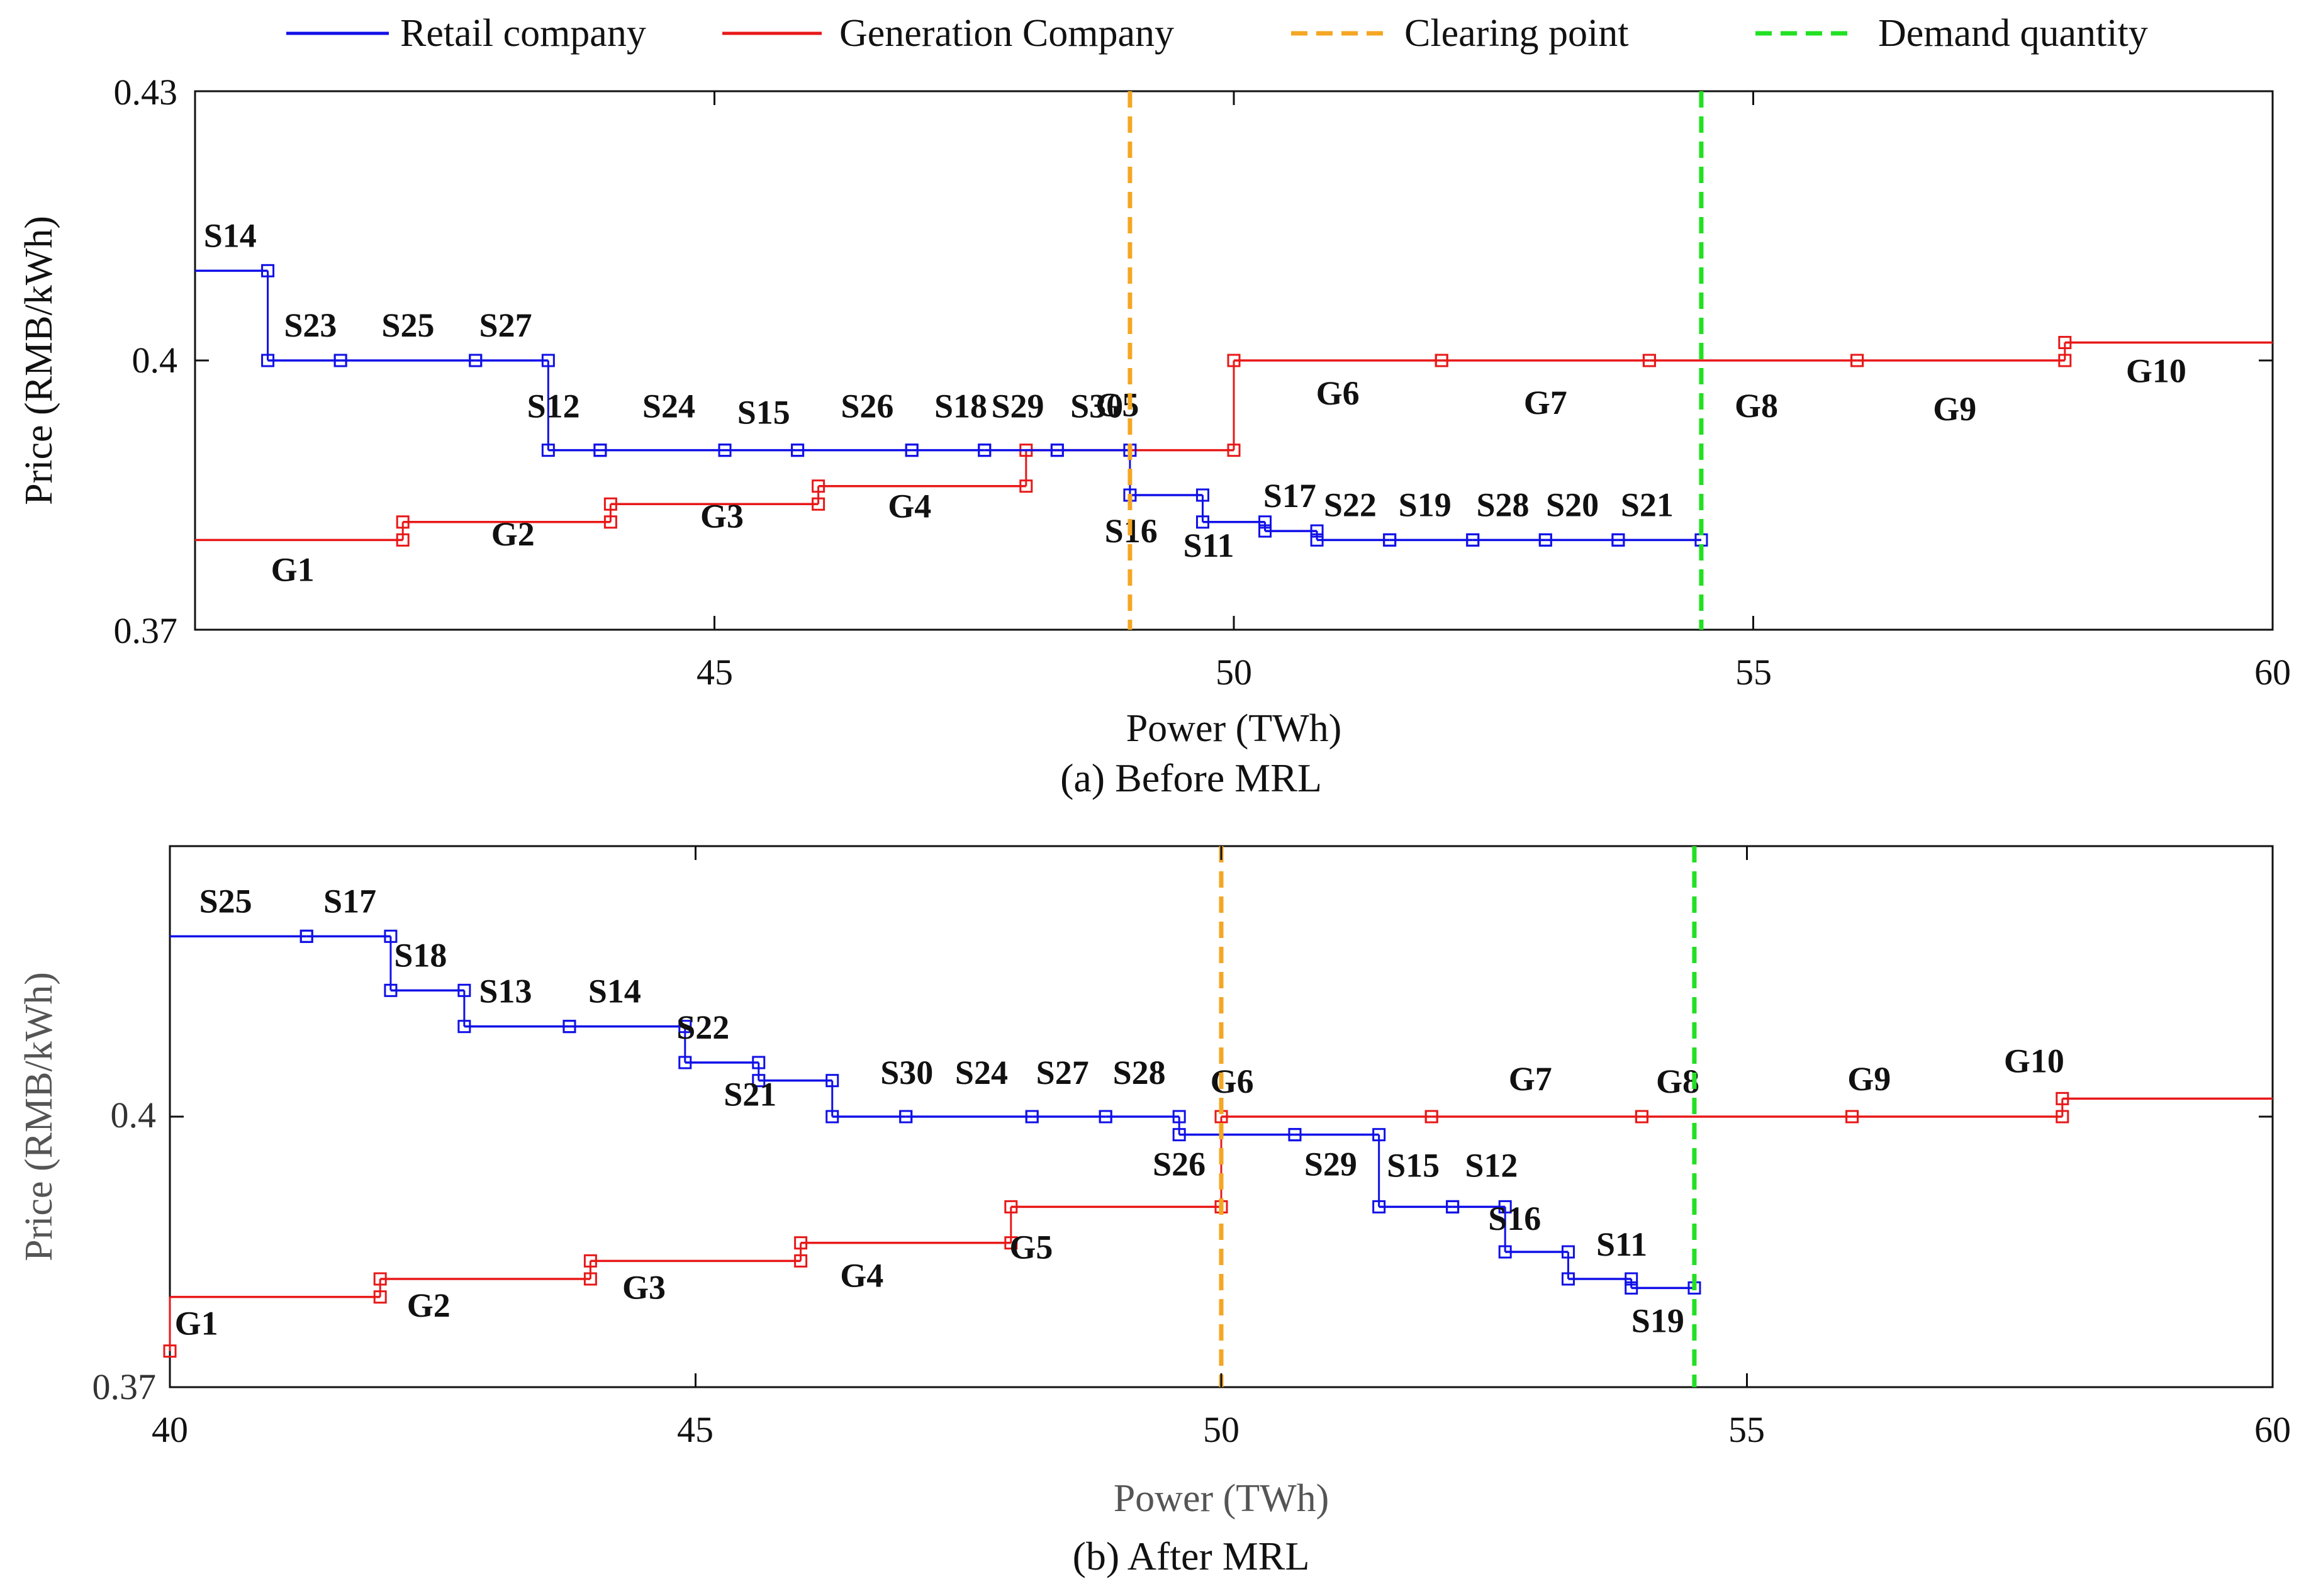  Describe the element at coordinates (505, 991) in the screenshot. I see `retail-label-s13: S13` at that location.